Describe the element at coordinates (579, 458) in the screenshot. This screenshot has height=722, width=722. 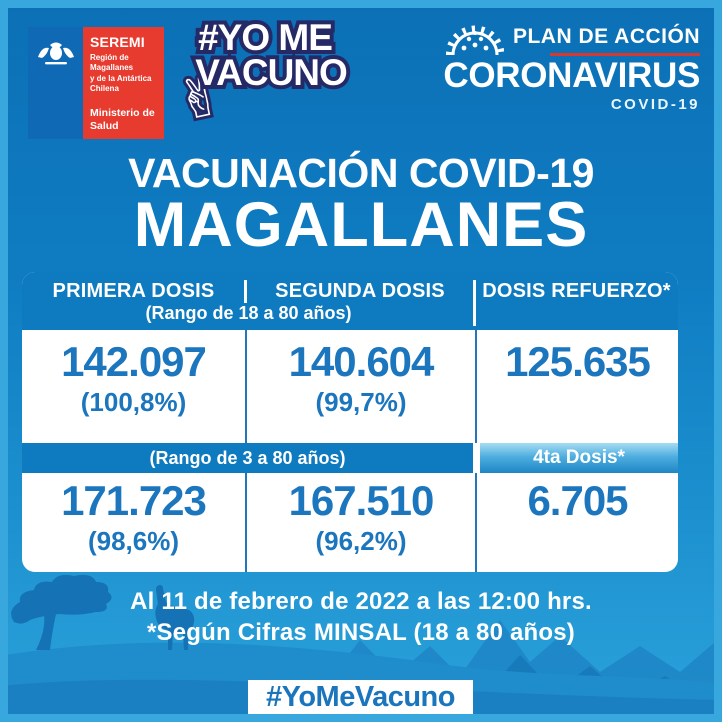
I see `fourth-dose-header: 4ta Dosis*` at that location.